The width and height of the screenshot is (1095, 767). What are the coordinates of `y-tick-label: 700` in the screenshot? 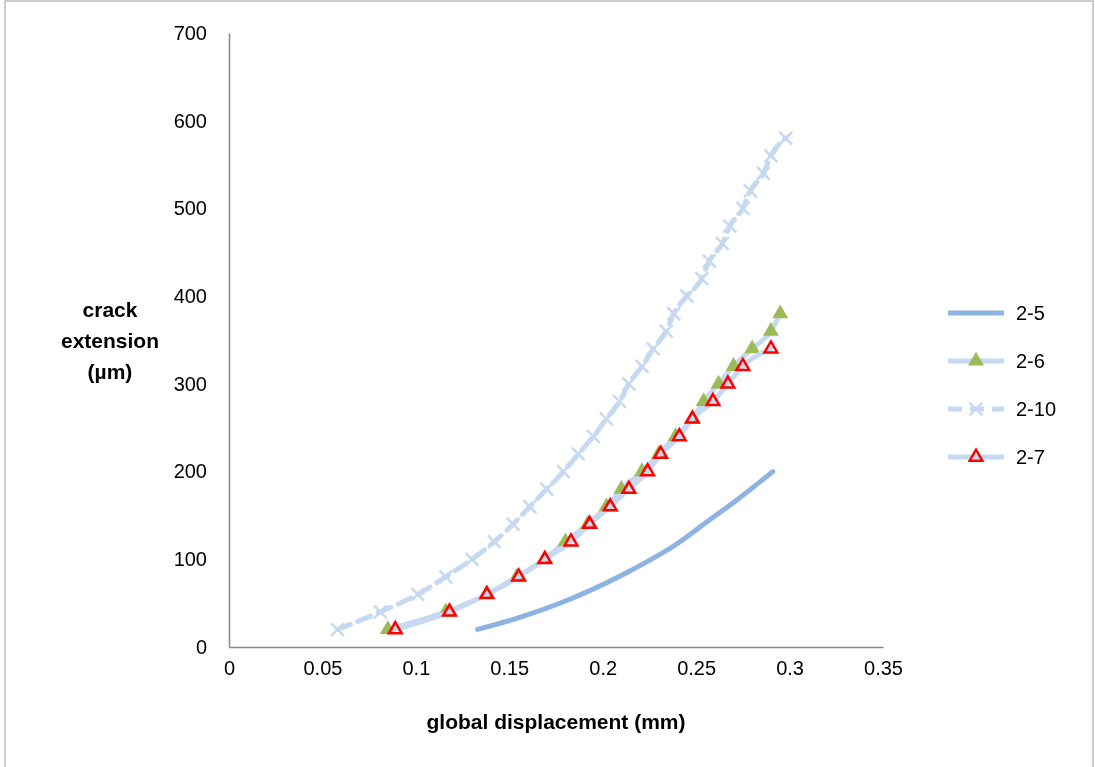 It's located at (190, 32).